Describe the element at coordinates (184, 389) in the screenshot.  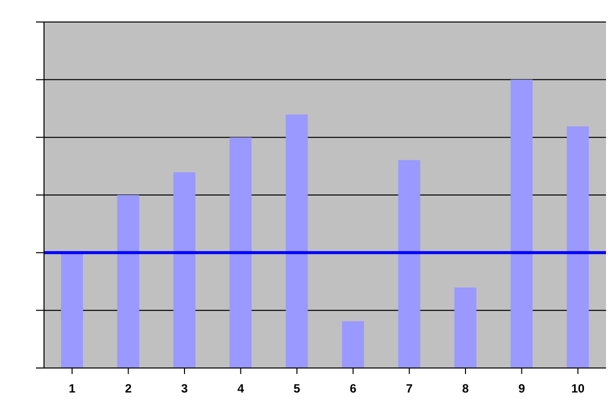
I see `x-tick-label: 3` at that location.